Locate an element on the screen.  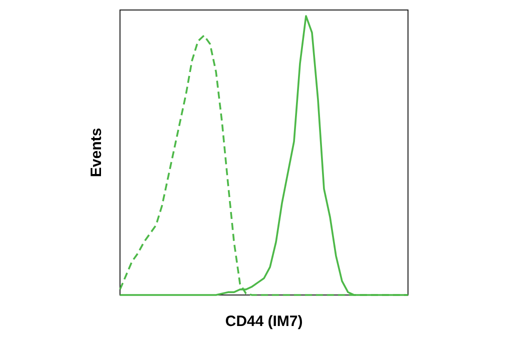
y-axis-title: Events is located at coordinates (96, 153).